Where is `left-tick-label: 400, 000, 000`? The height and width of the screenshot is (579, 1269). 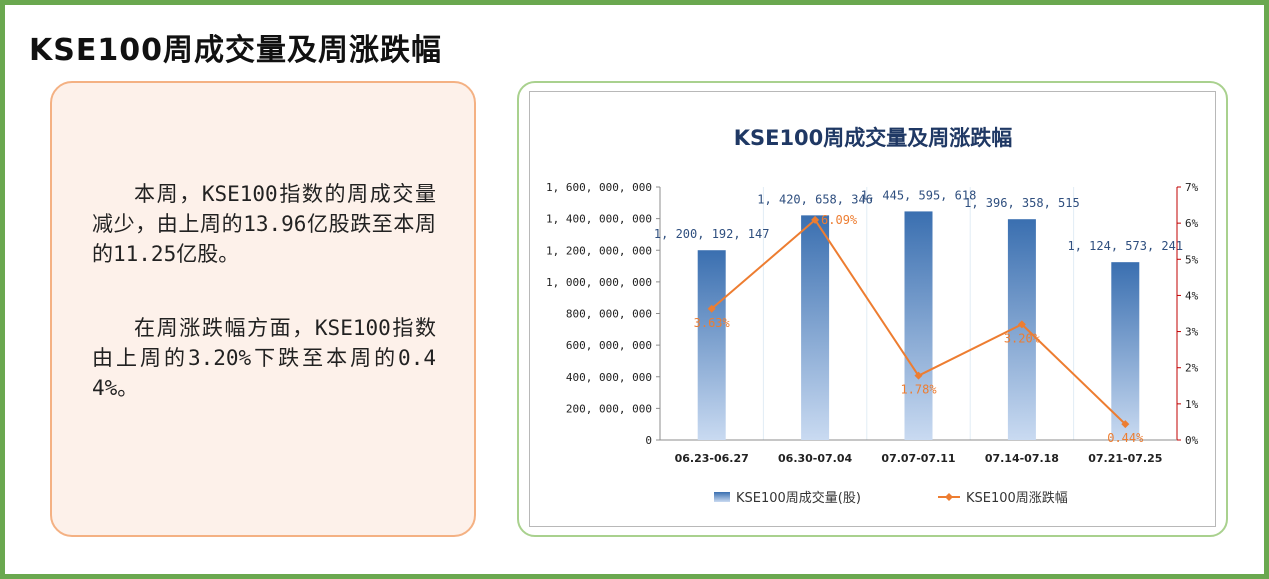
left-tick-label: 400, 000, 000 is located at coordinates (609, 377).